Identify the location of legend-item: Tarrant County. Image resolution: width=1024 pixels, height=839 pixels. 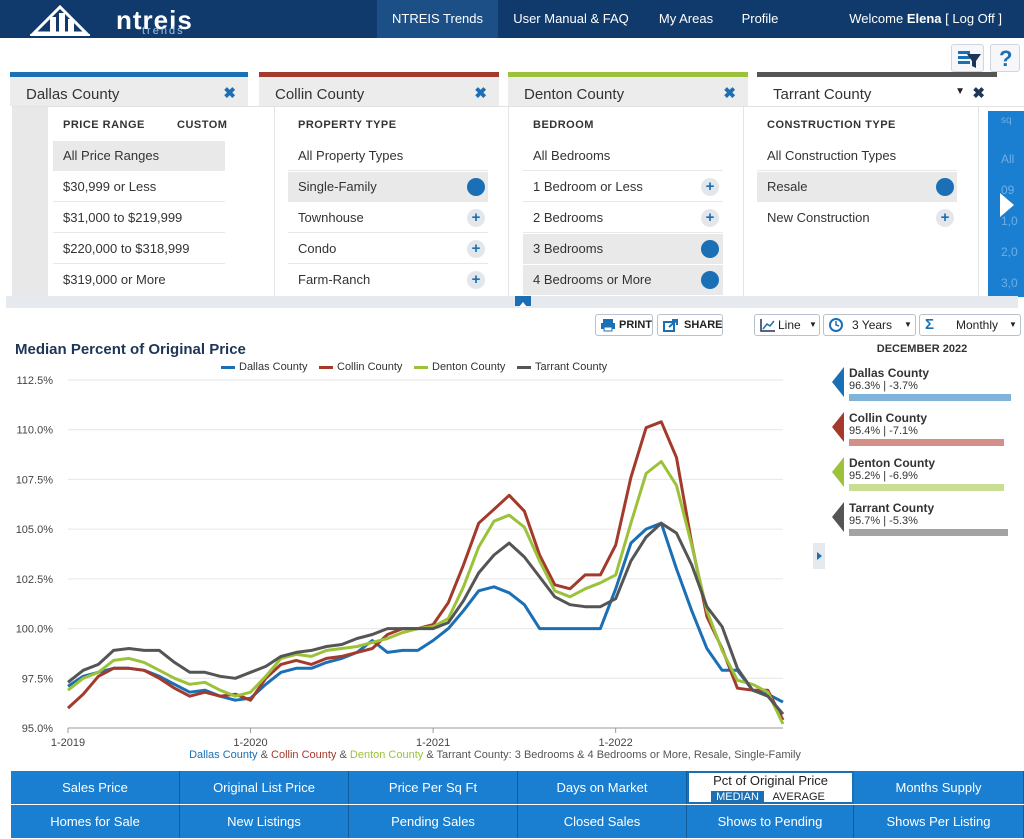
(562, 367).